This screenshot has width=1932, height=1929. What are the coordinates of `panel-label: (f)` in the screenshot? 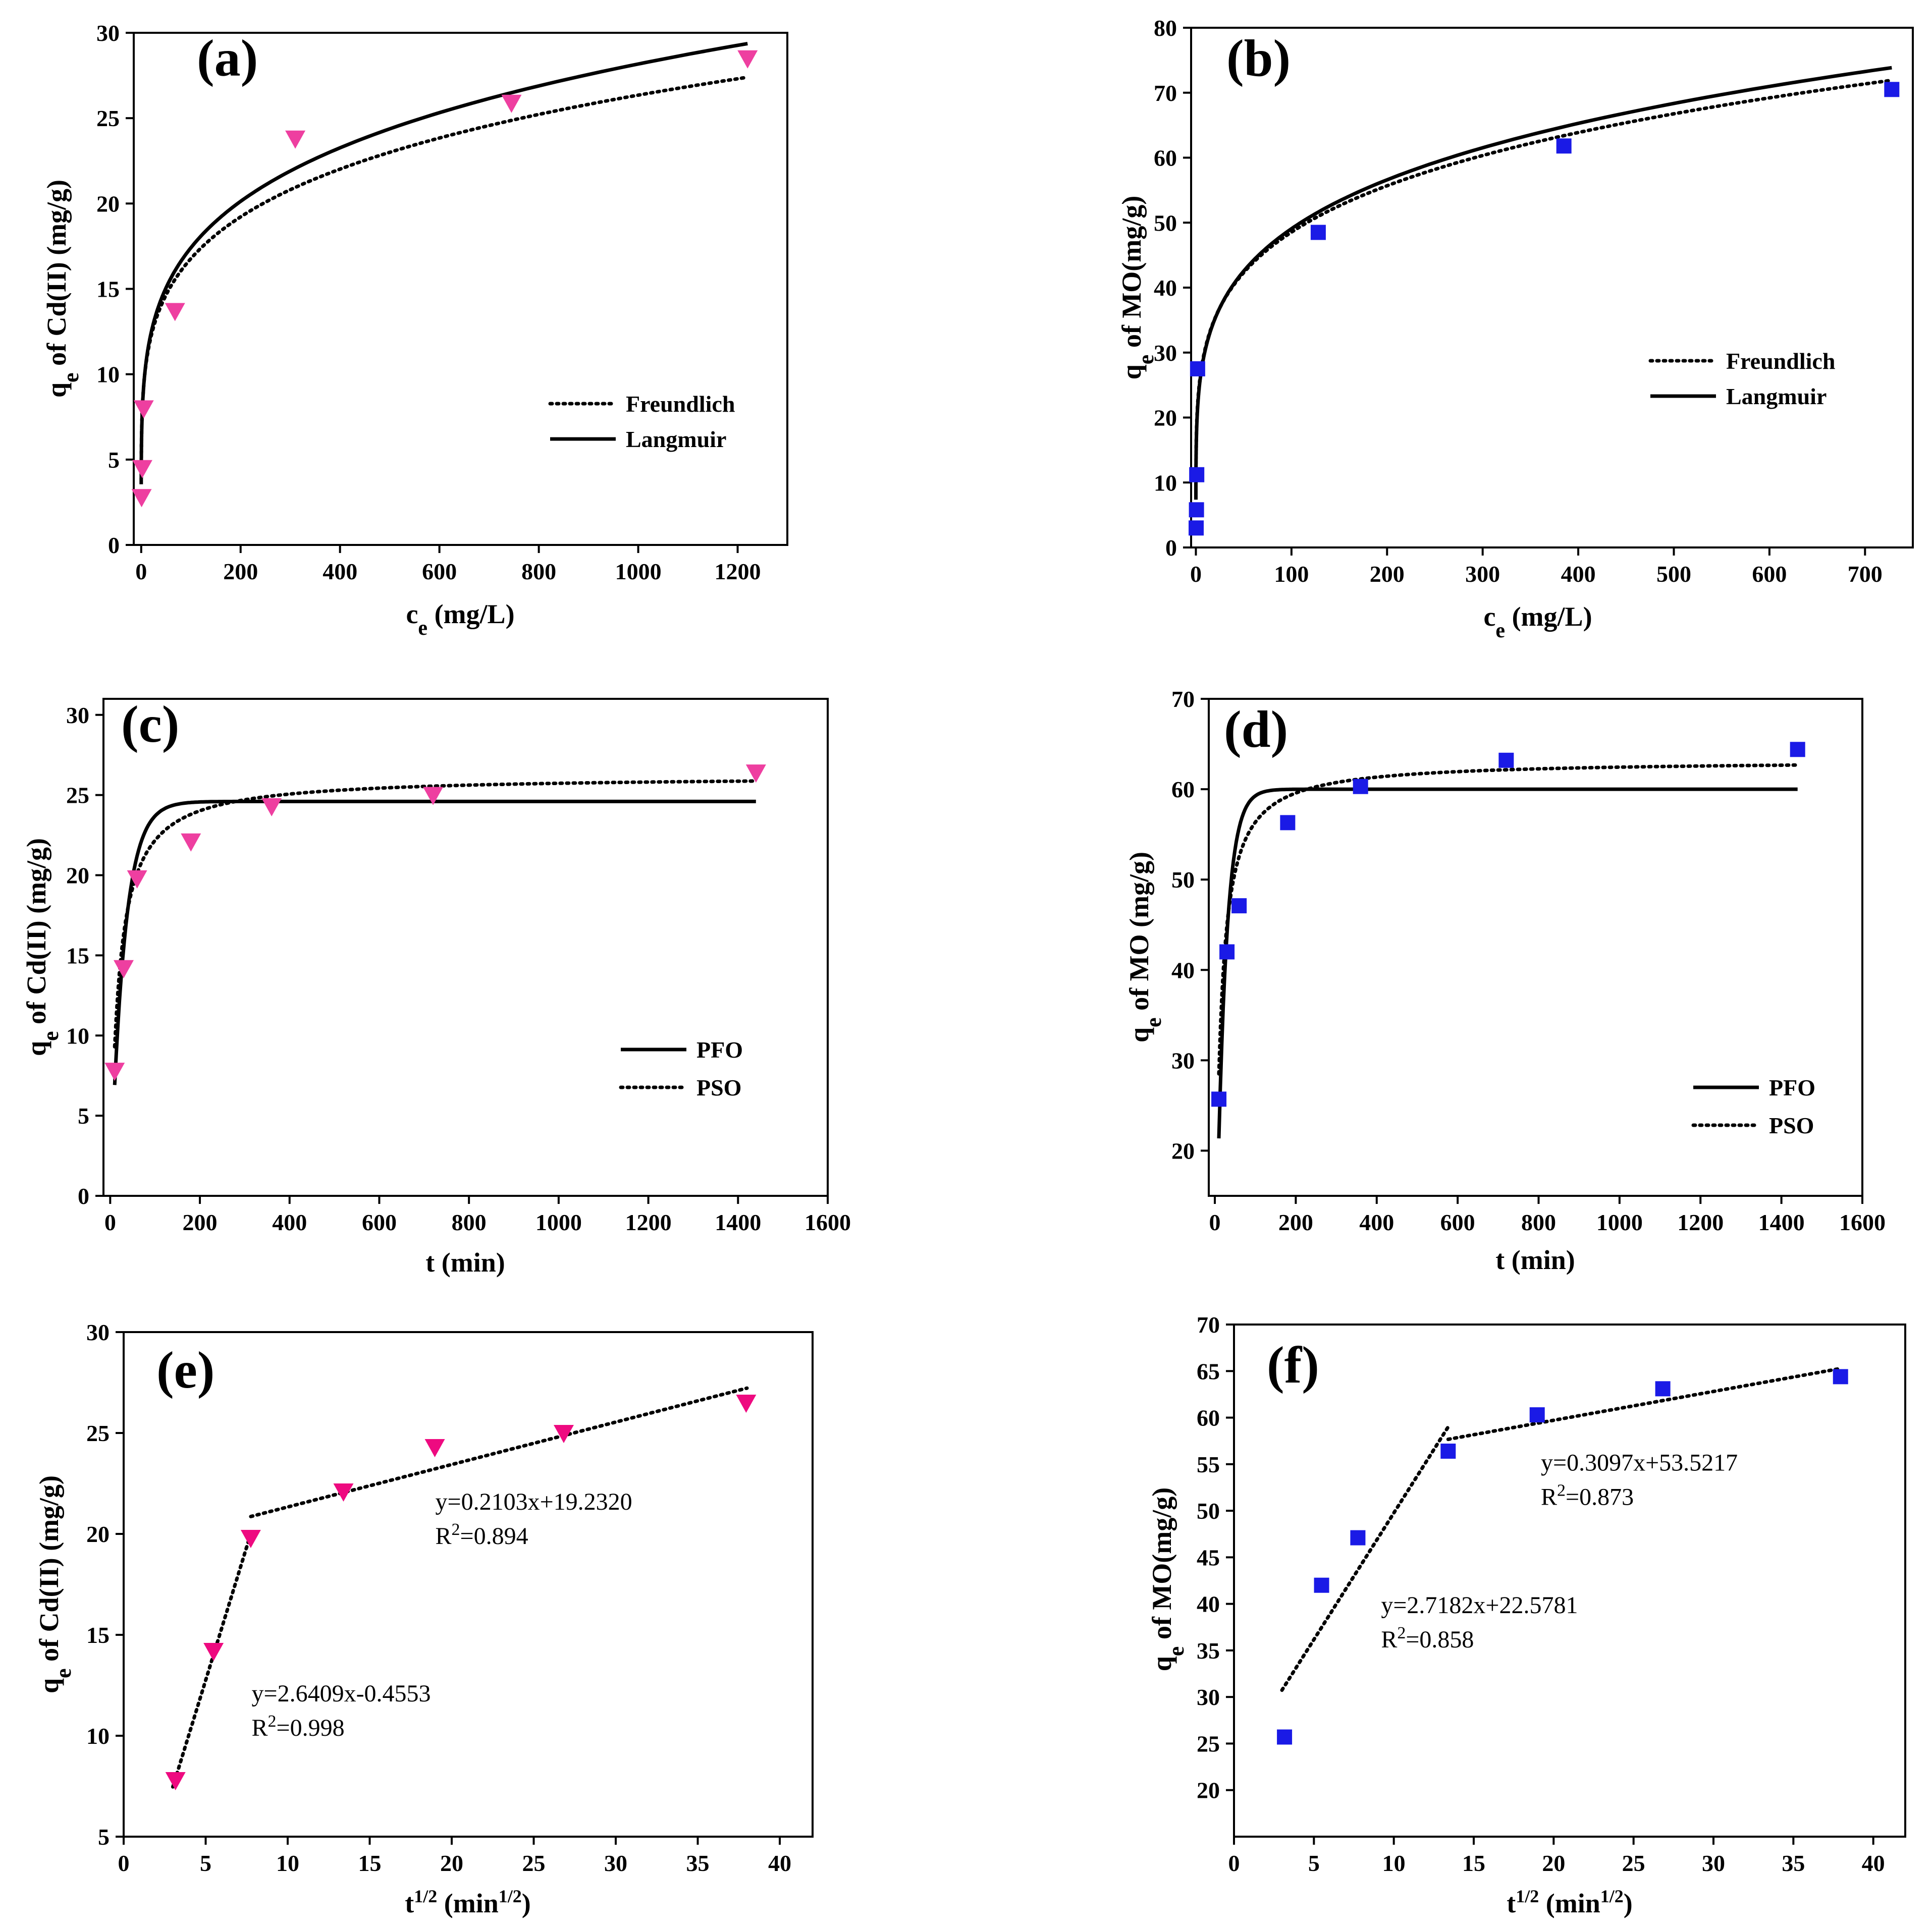 It's located at (1293, 1365).